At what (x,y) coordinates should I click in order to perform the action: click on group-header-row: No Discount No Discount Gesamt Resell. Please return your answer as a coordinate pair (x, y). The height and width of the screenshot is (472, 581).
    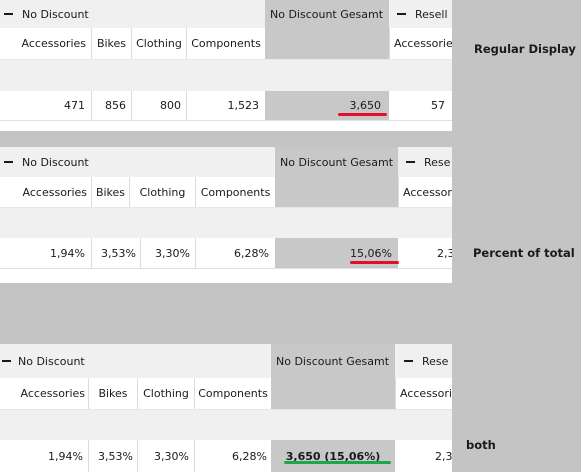
    Looking at the image, I should click on (226, 14).